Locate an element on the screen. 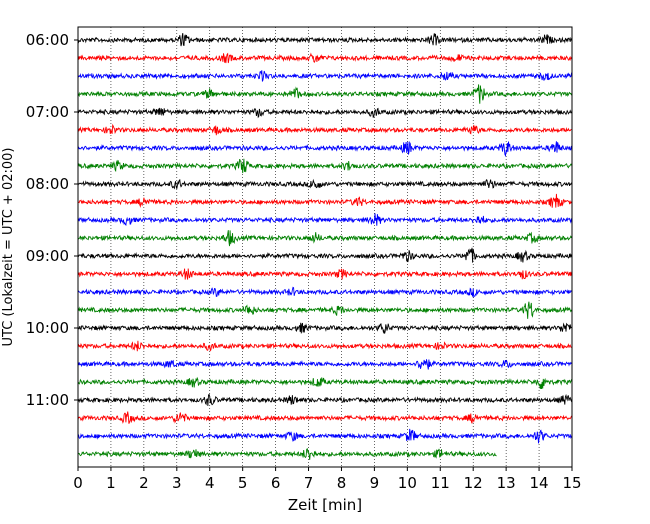 This screenshot has width=650, height=524. y-tick-label: 10:00 is located at coordinates (47, 328).